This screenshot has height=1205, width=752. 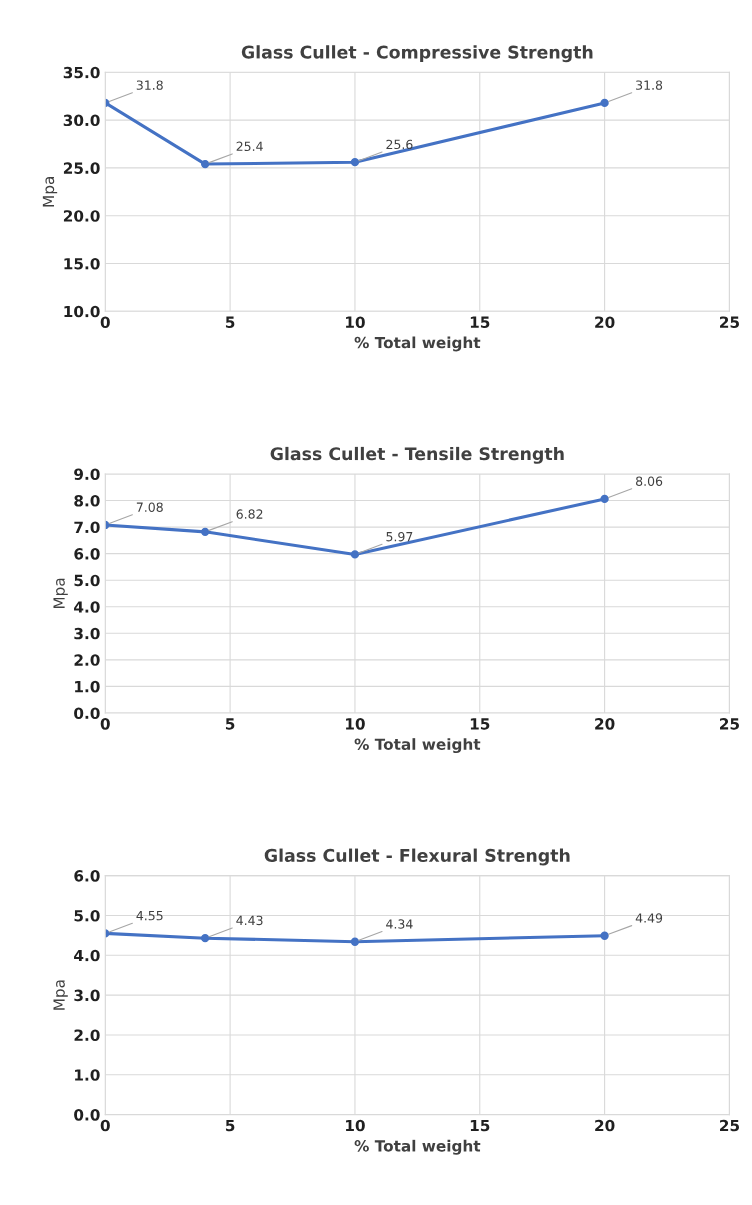 What do you see at coordinates (249, 514) in the screenshot?
I see `data-label: 6.82` at bounding box center [249, 514].